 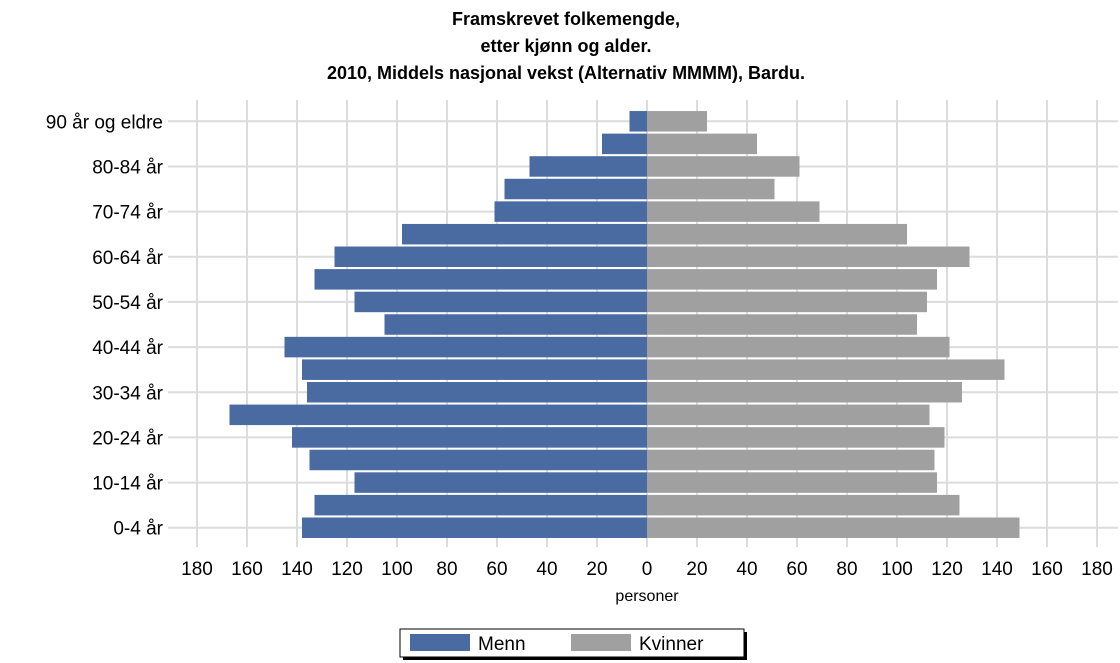 What do you see at coordinates (502, 644) in the screenshot?
I see `legend-label-menn: Menn` at bounding box center [502, 644].